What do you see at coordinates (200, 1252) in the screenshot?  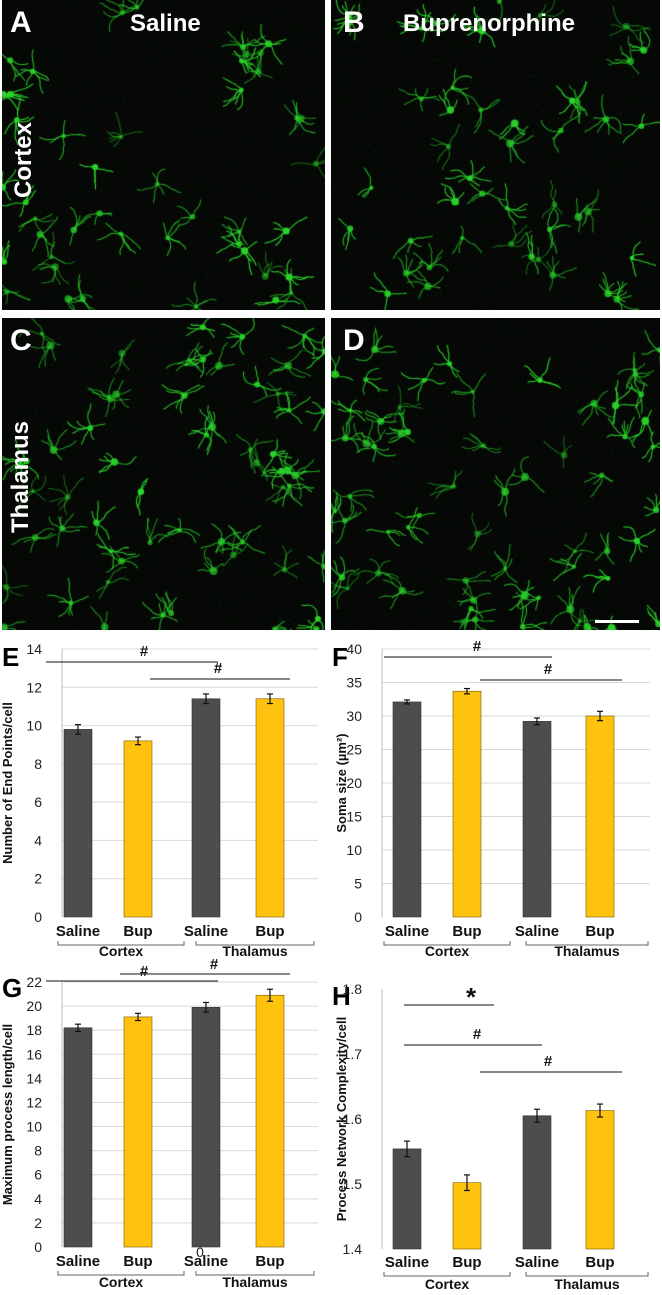 I see `stray-zero-label: 0` at bounding box center [200, 1252].